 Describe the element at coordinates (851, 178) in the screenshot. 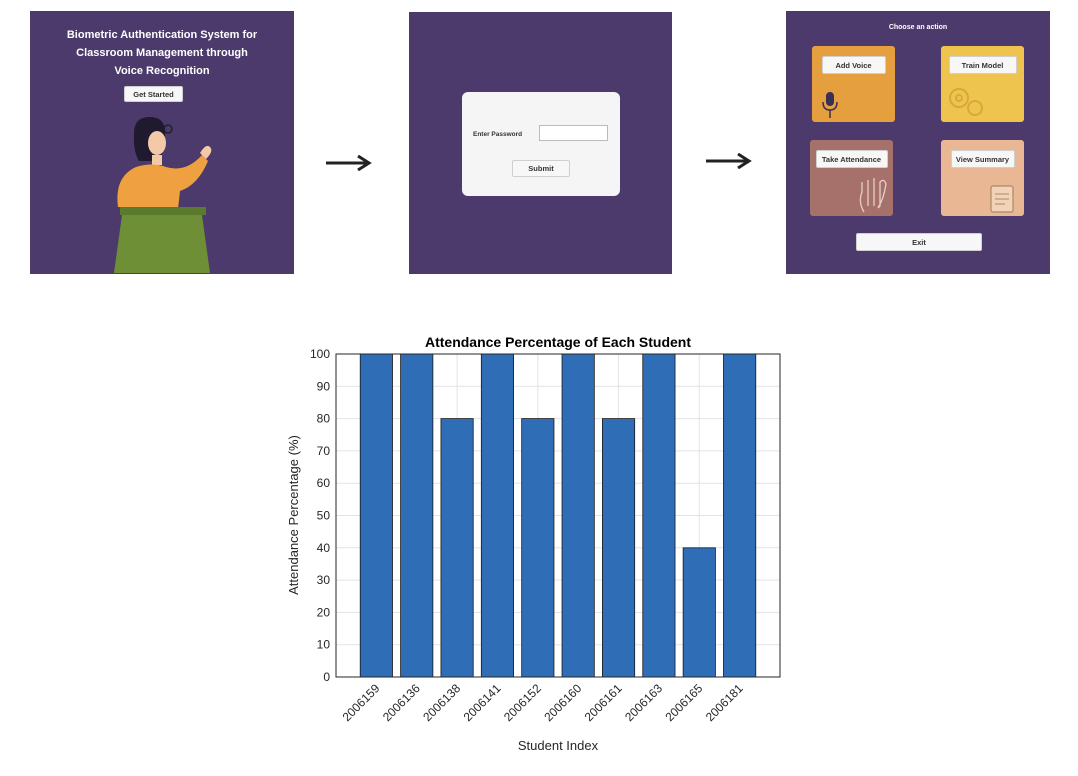

I see `take-attendance-tile: Take Attendance` at that location.